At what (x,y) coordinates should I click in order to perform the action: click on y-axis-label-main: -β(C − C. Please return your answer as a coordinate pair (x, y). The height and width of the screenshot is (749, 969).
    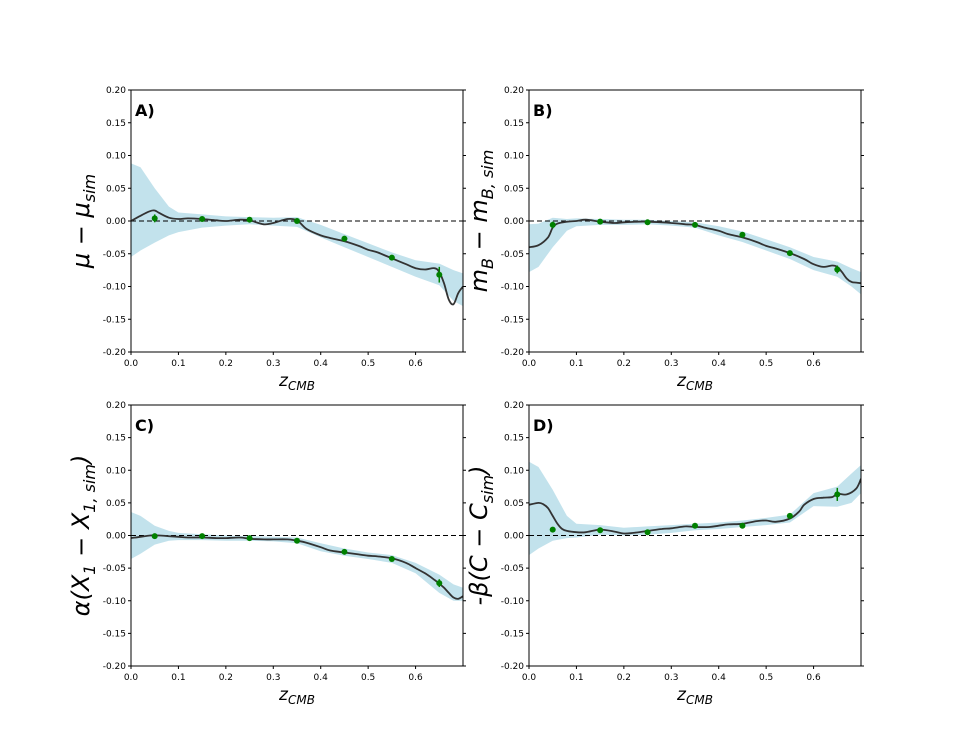
    Looking at the image, I should click on (479, 554).